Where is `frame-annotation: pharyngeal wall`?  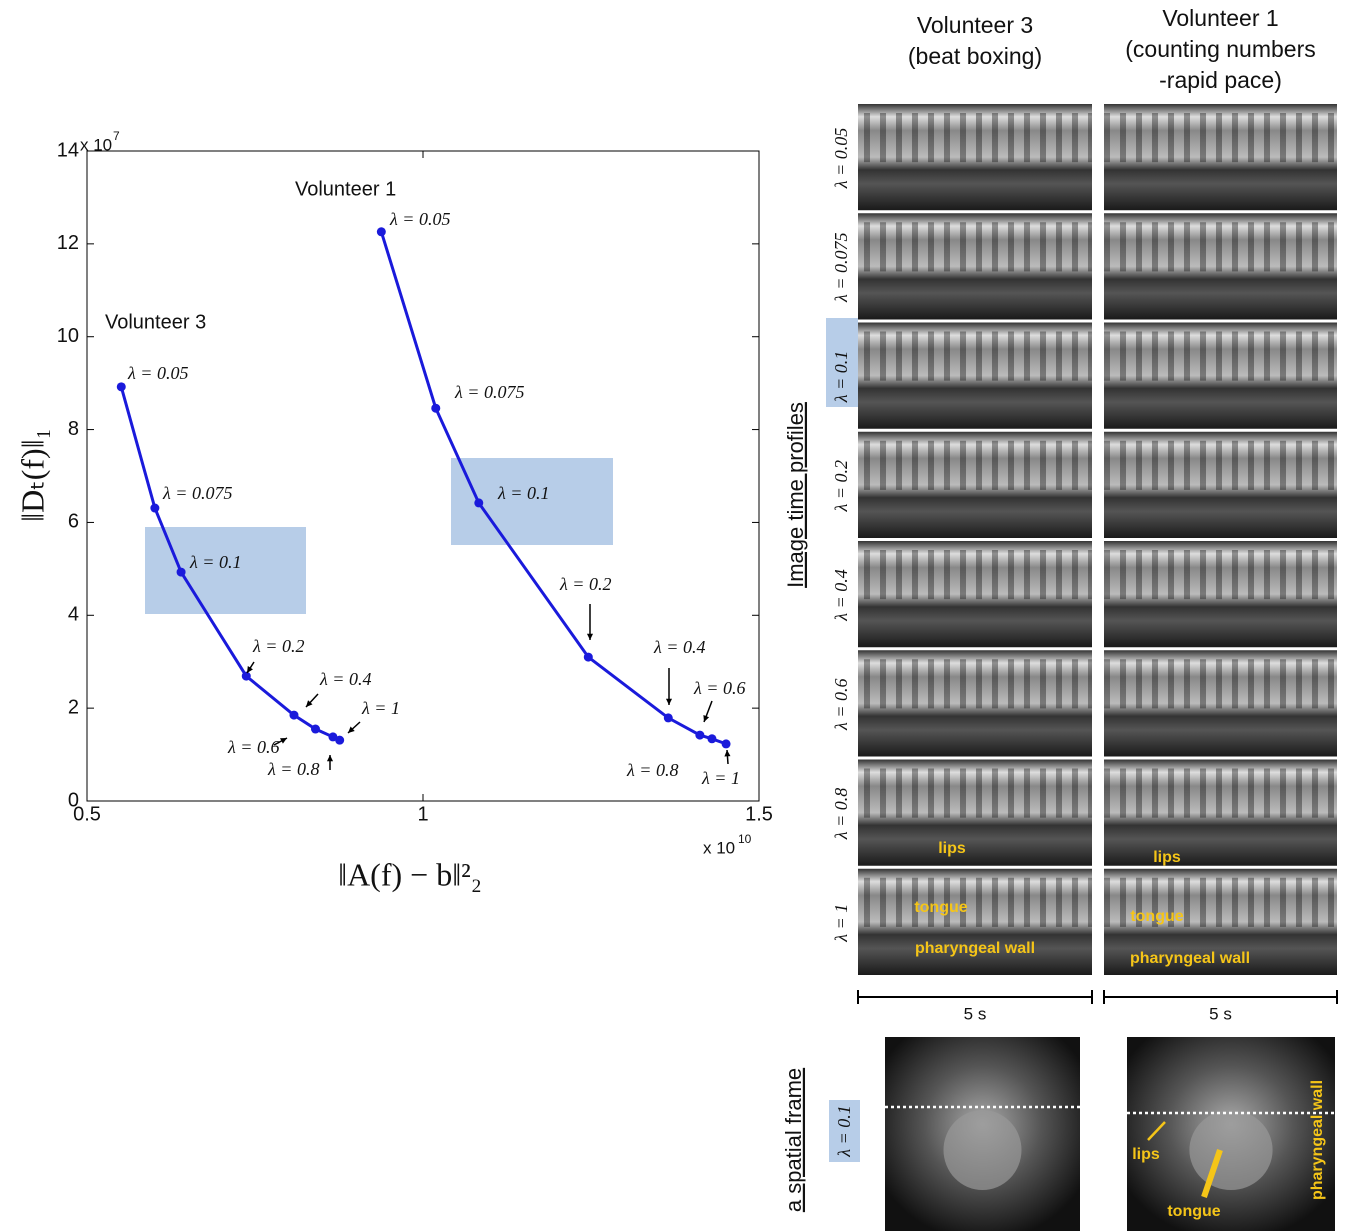
frame-annotation: pharyngeal wall is located at coordinates (1317, 1140).